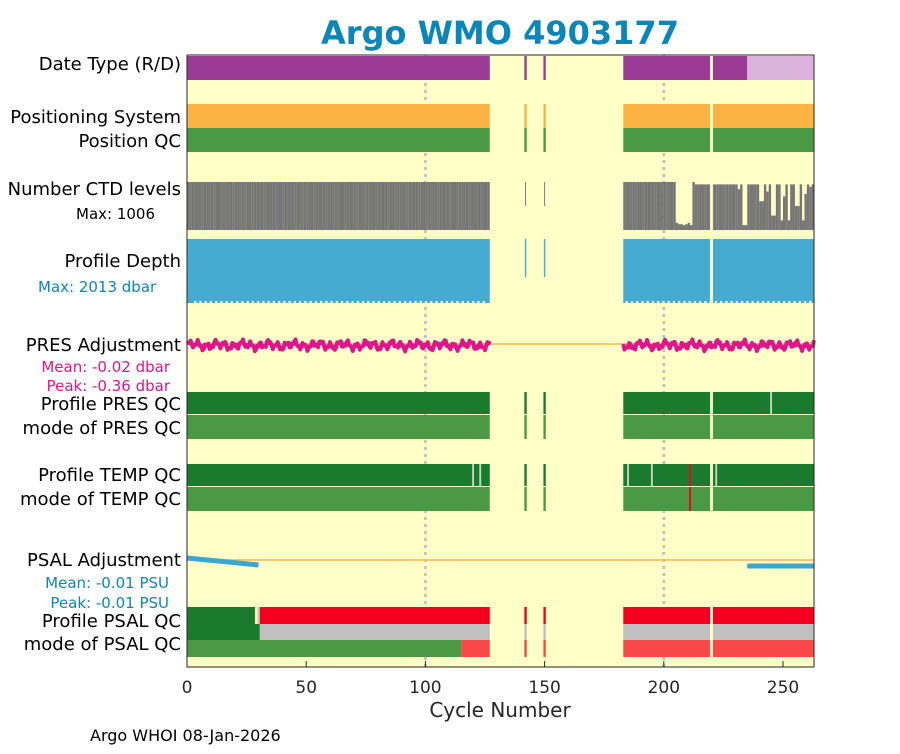 Image resolution: width=900 pixels, height=754 pixels. What do you see at coordinates (544, 475) in the screenshot?
I see `profile-temp-qc-bar` at bounding box center [544, 475].